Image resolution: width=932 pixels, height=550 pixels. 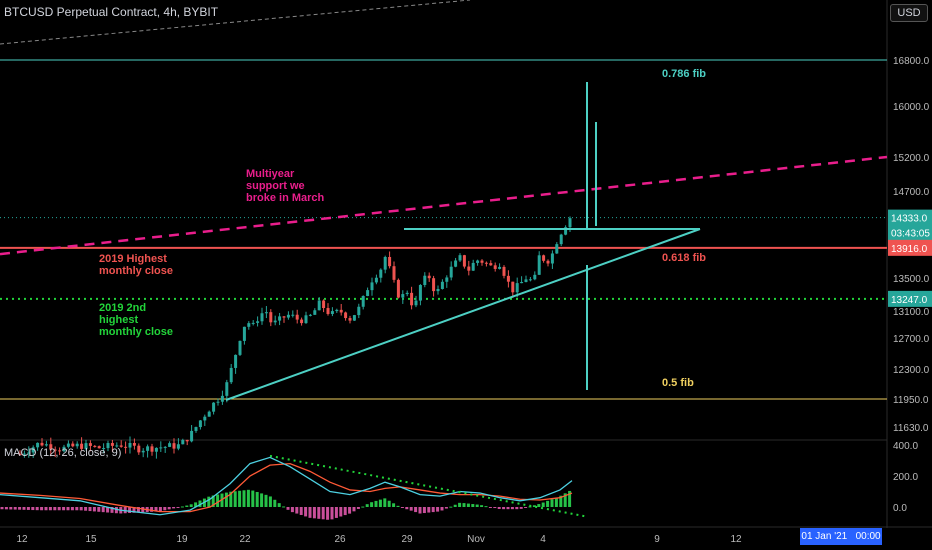 What do you see at coordinates (900, 508) in the screenshot?
I see `macd-tick-label: 0.0` at bounding box center [900, 508].